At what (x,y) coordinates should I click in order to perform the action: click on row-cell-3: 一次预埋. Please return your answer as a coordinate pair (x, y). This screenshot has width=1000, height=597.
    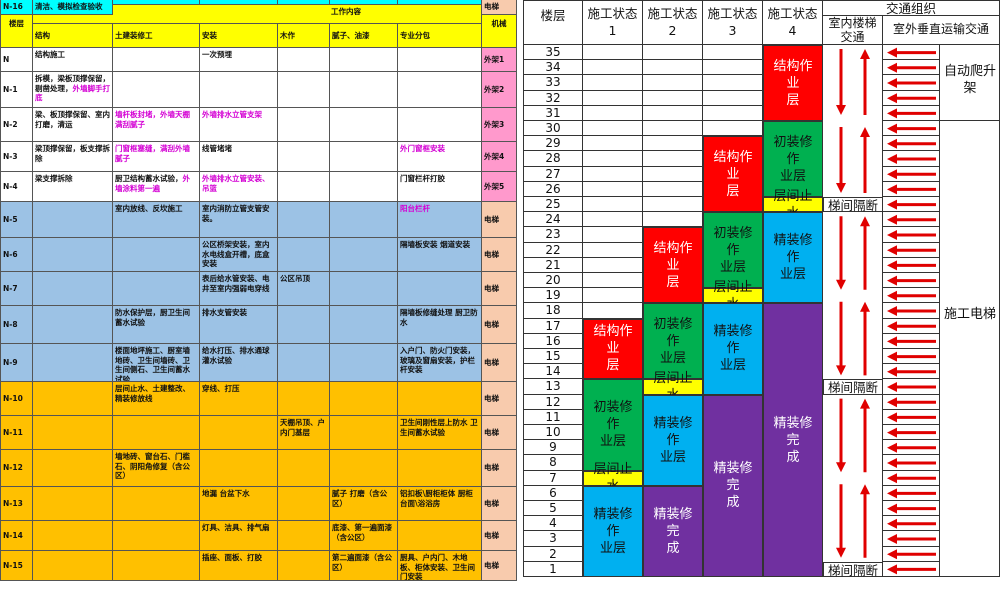
    Looking at the image, I should click on (239, 60).